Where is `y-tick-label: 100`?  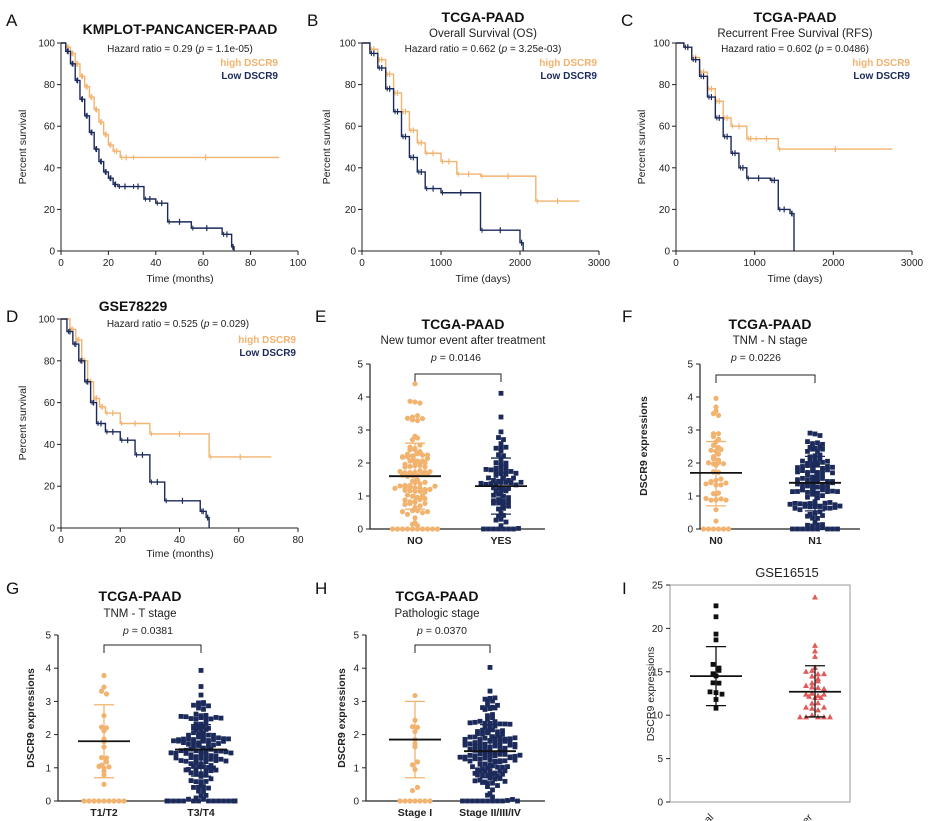 y-tick-label: 100 is located at coordinates (347, 44).